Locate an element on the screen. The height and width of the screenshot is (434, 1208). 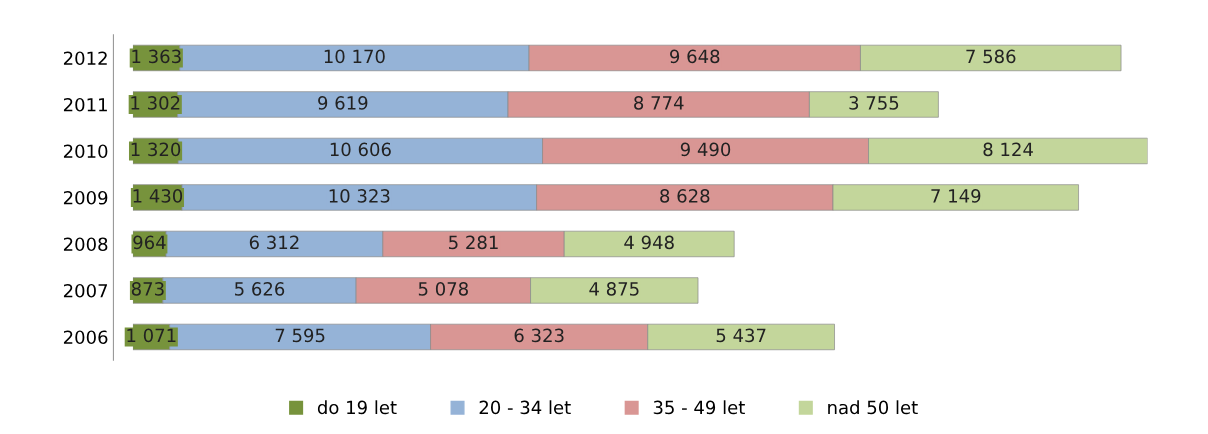
y-tick-label: 2009 is located at coordinates (85, 197).